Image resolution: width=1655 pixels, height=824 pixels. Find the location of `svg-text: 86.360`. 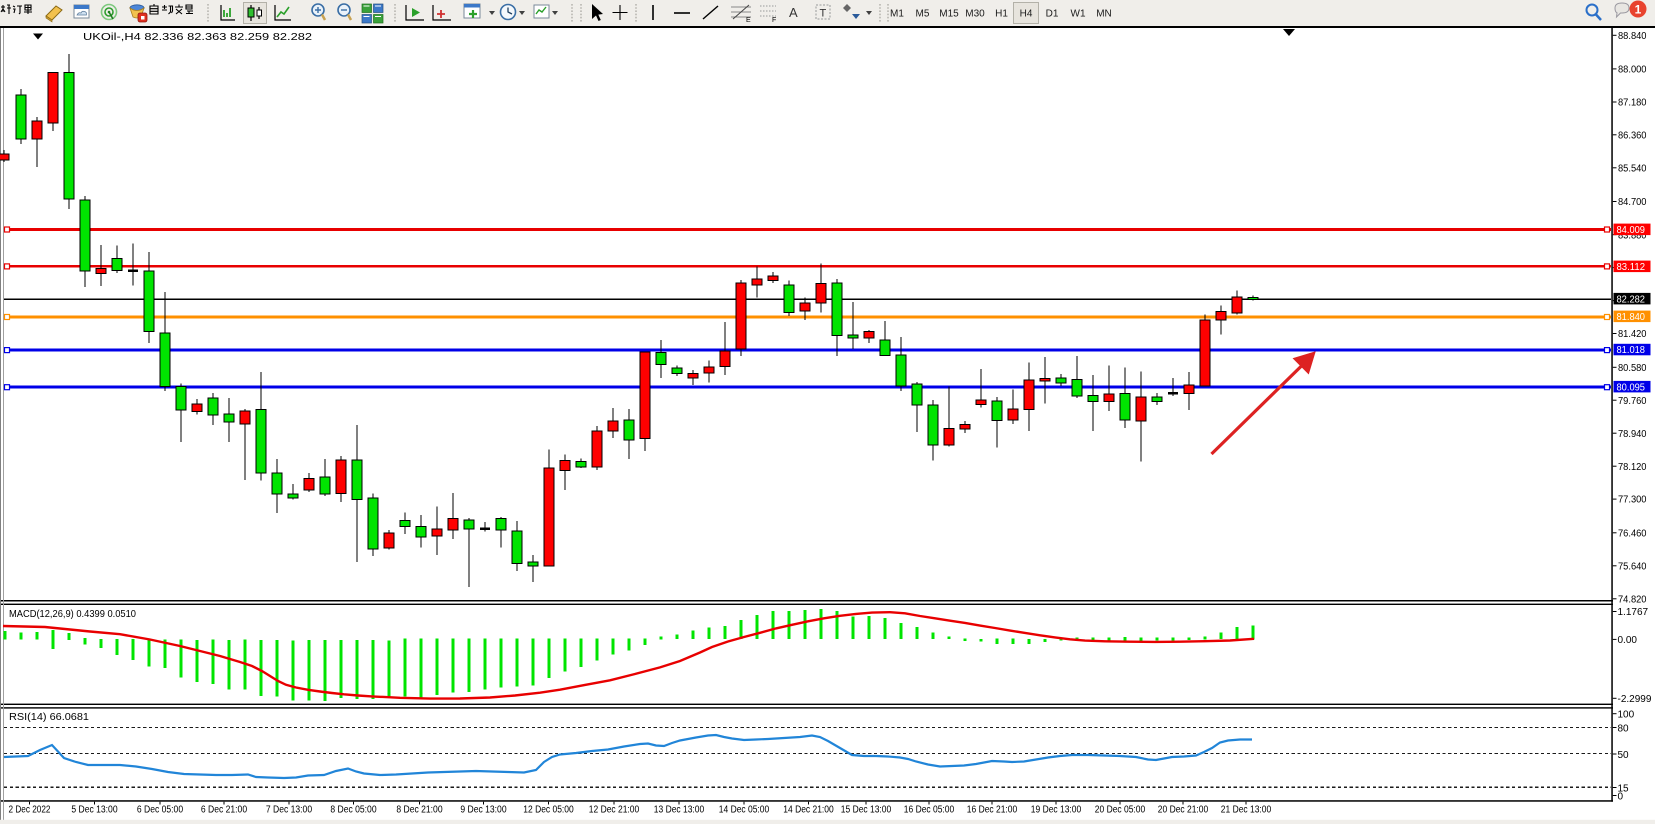

svg-text: 86.360 is located at coordinates (1632, 135).